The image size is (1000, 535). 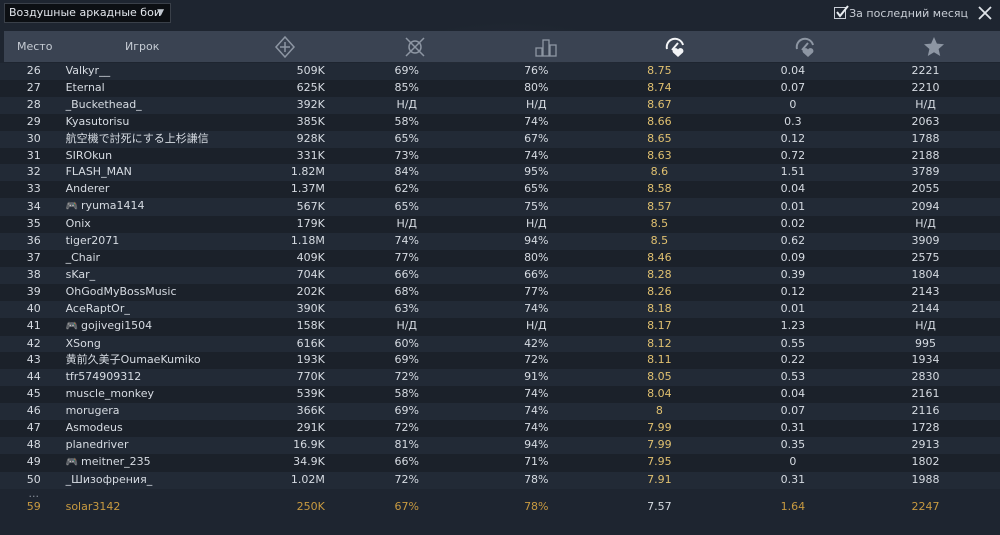 What do you see at coordinates (985, 13) in the screenshot?
I see `close-icon` at bounding box center [985, 13].